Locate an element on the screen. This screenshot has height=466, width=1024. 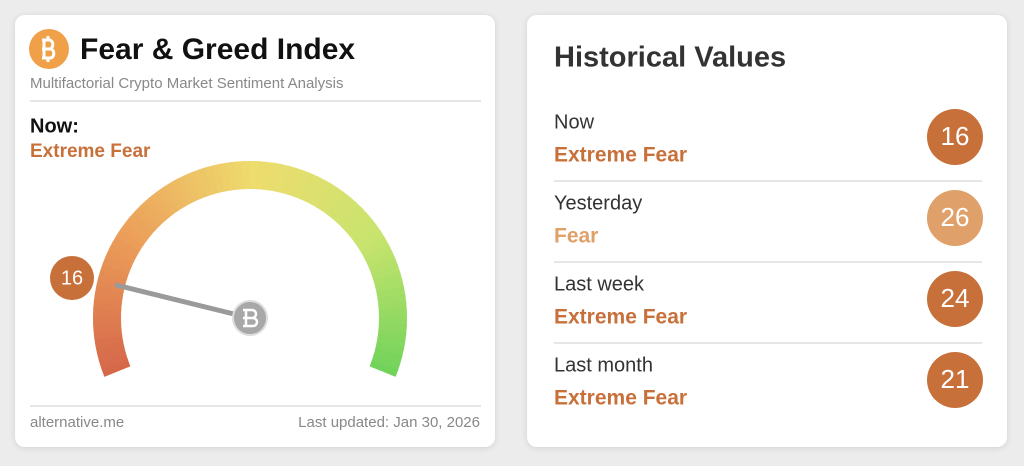
row-label: Last month is located at coordinates (603, 365).